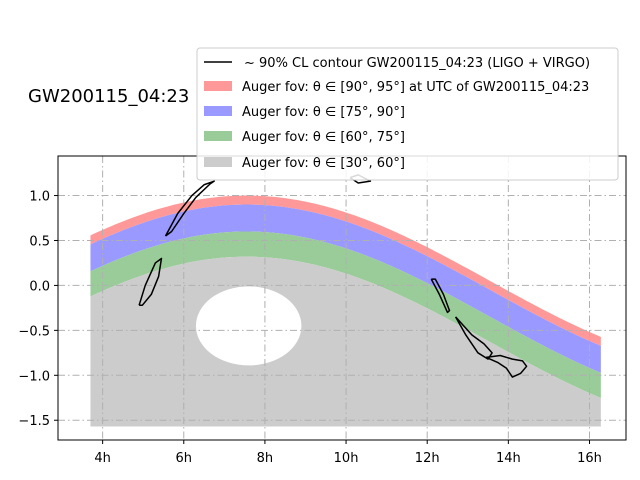 This screenshot has height=480, width=640. I want to click on legend-label-band-3: Auger fov: θ ∈ [30°, 60°], so click(323, 163).